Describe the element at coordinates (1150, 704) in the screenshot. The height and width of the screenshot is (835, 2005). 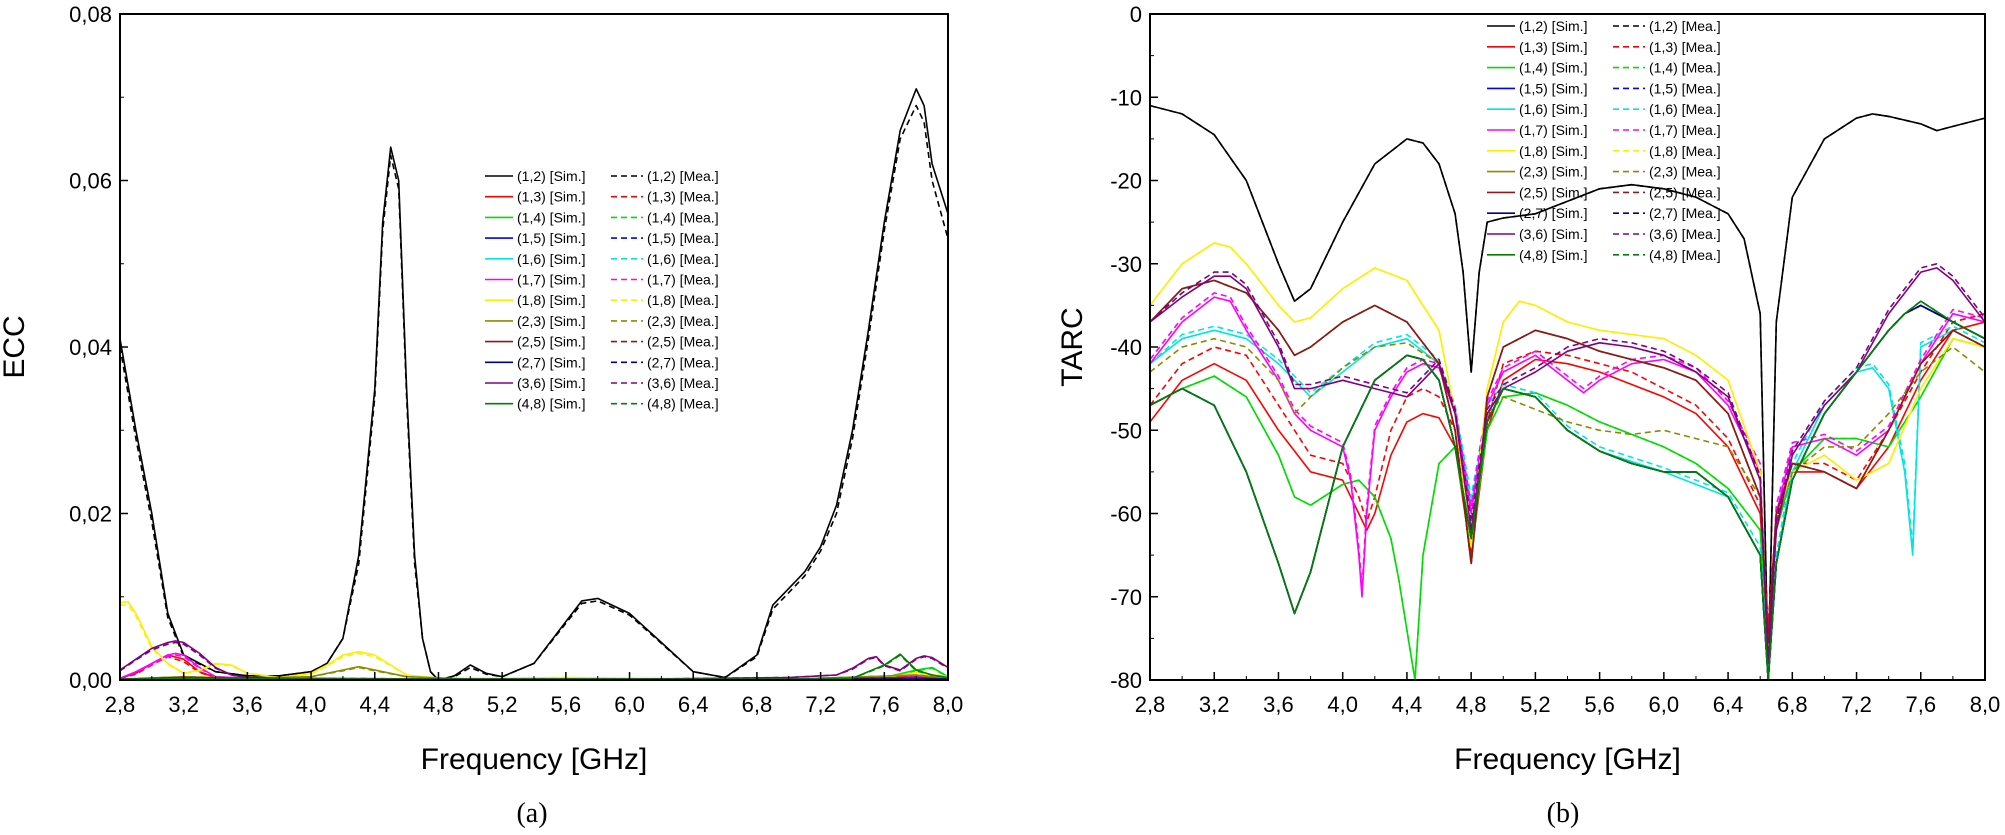
I see `x-tick-label: 2,8` at that location.